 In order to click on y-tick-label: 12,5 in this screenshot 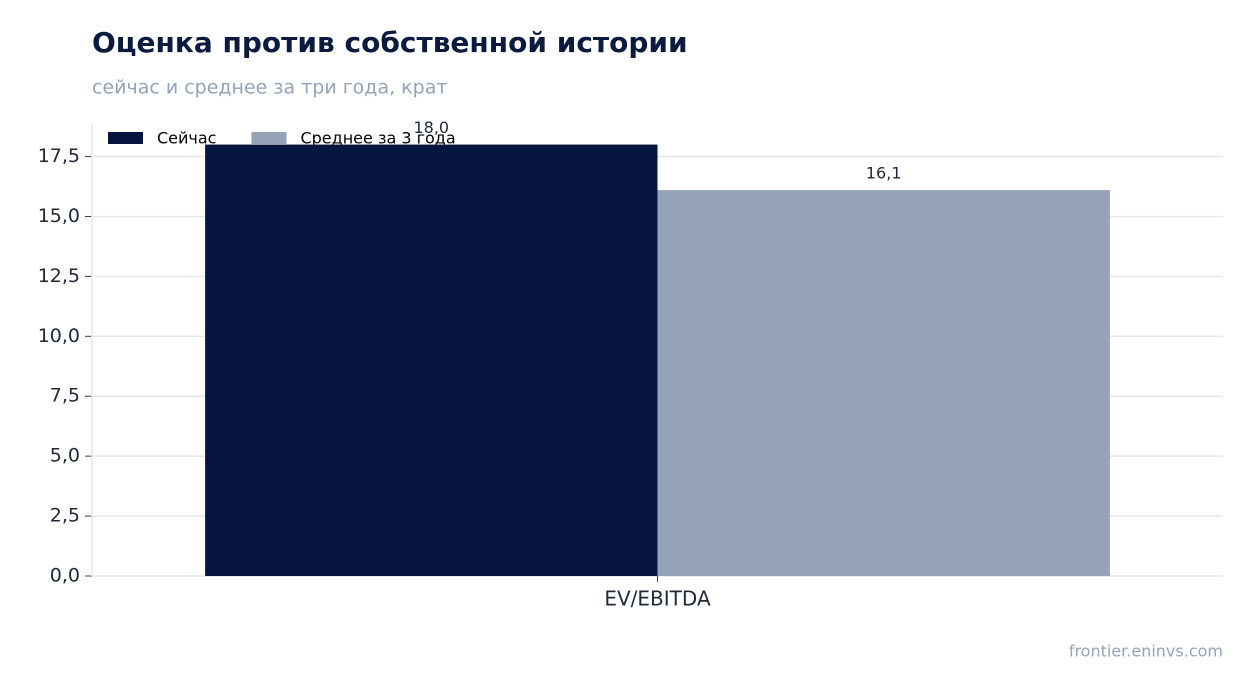, I will do `click(59, 276)`.